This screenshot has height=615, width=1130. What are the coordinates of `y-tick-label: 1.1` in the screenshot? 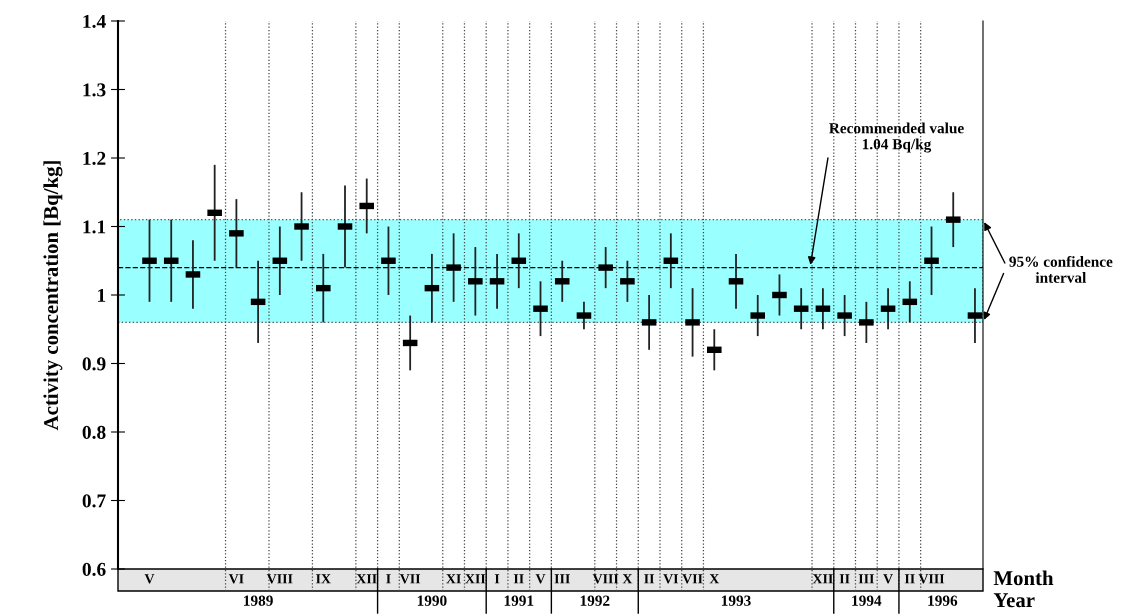 It's located at (94, 227).